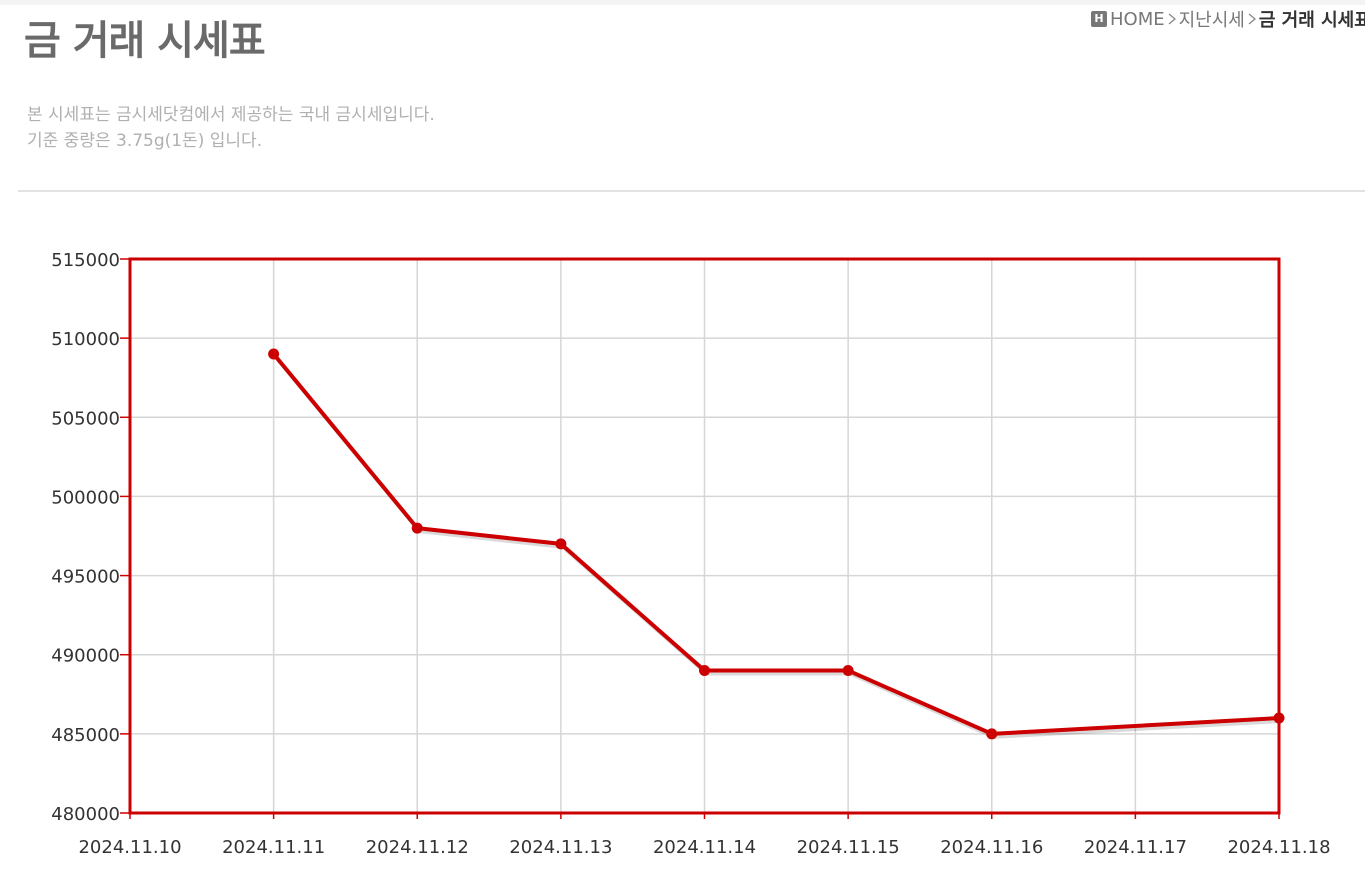 This screenshot has width=1365, height=887. I want to click on x-tick-label: 2024.11.10, so click(129, 847).